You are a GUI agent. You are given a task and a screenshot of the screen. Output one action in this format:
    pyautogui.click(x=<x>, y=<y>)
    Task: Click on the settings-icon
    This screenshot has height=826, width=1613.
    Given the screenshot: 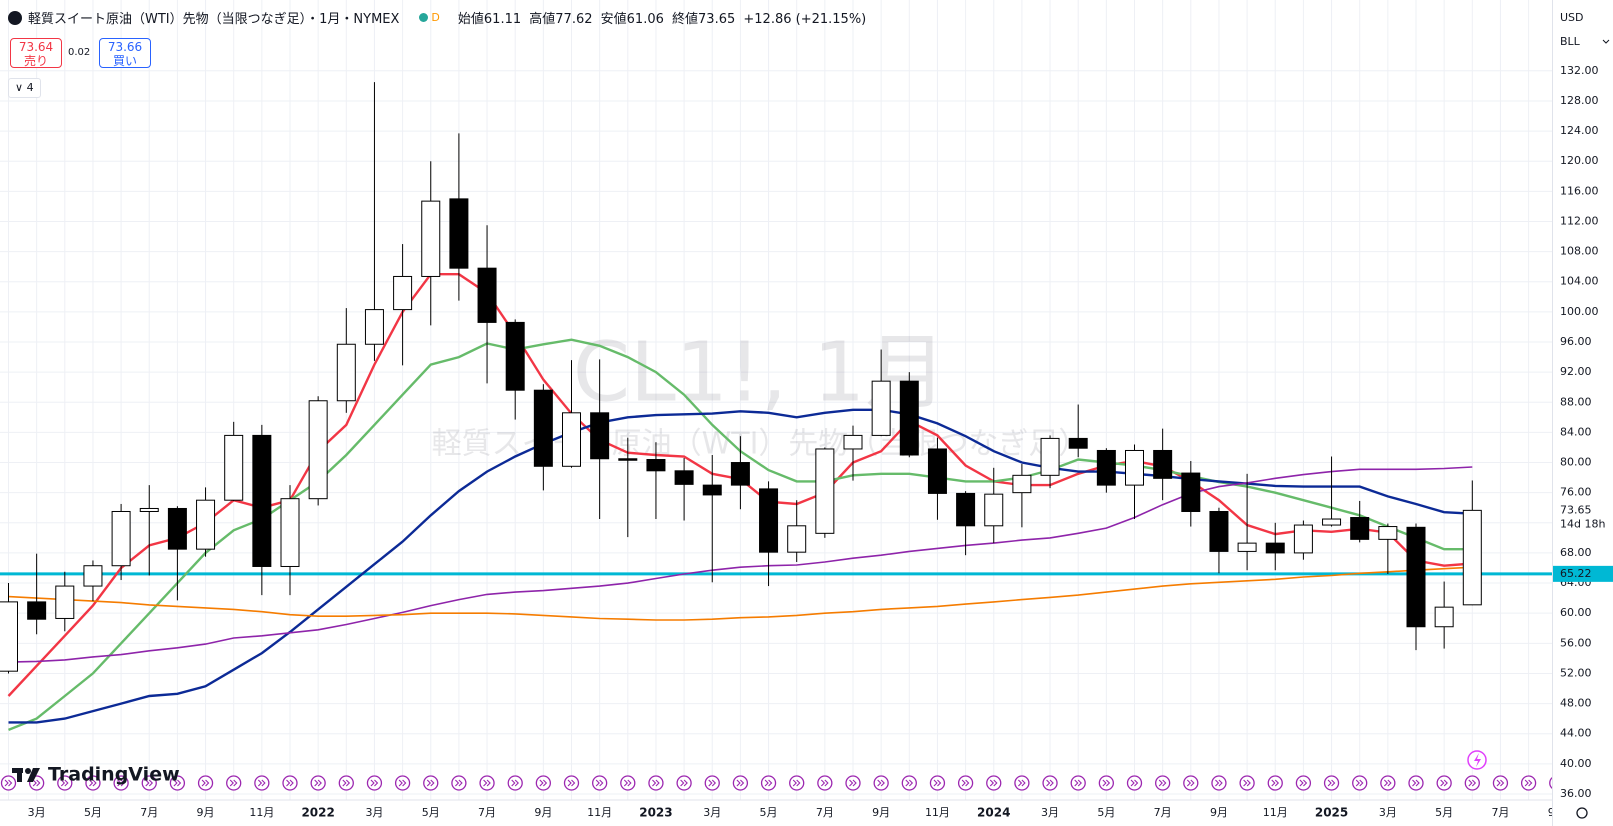 What is the action you would take?
    pyautogui.click(x=1582, y=813)
    